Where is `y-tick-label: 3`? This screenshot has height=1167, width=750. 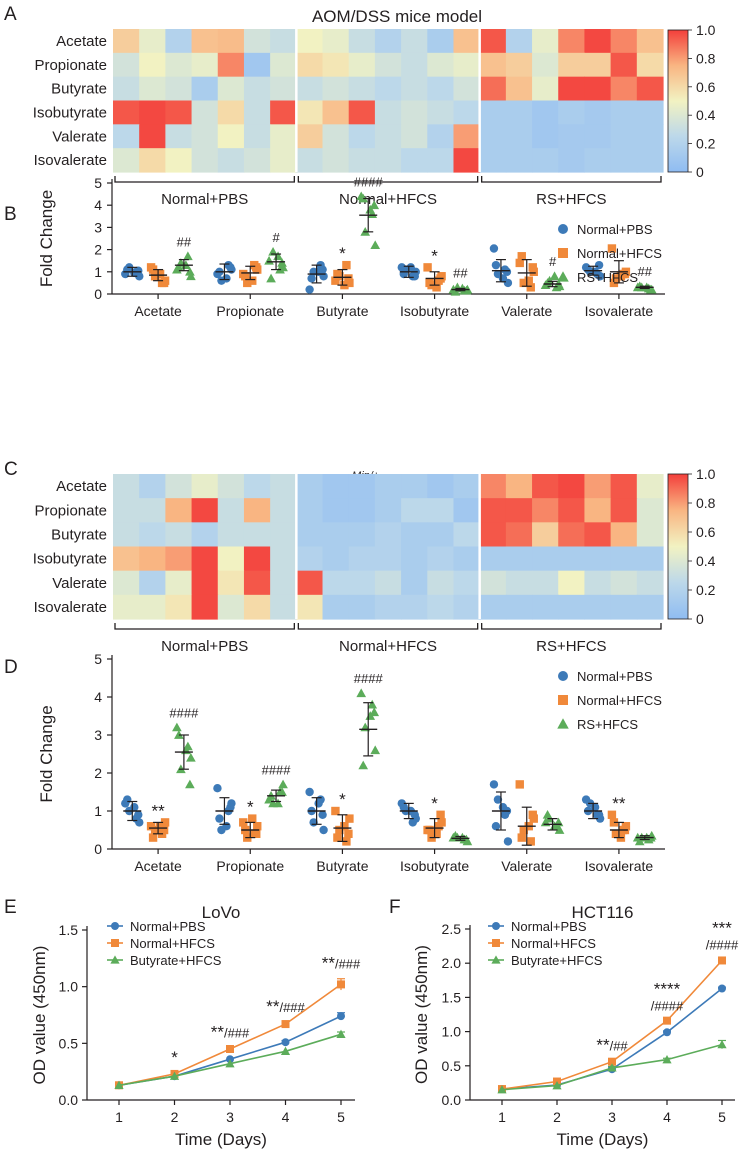 y-tick-label: 3 is located at coordinates (98, 735).